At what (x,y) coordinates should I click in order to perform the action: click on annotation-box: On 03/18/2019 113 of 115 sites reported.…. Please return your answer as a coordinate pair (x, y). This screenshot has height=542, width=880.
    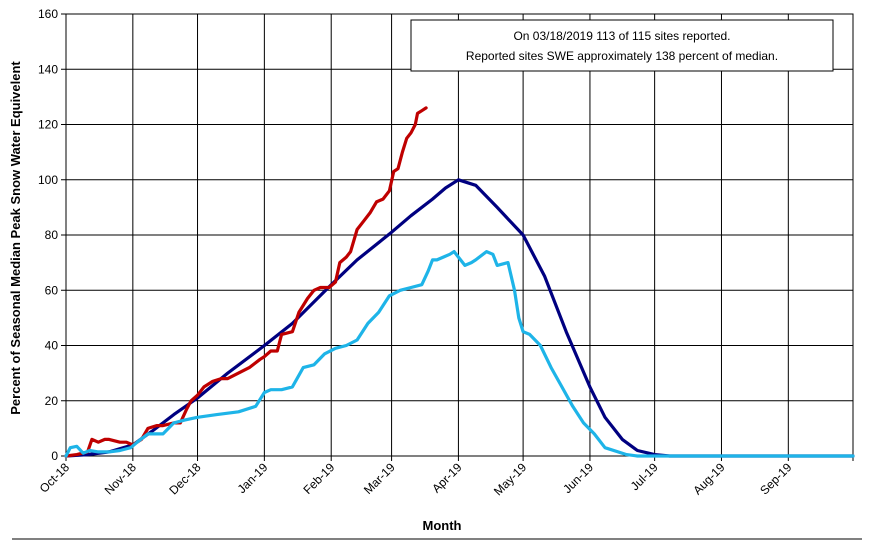
    Looking at the image, I should click on (622, 45).